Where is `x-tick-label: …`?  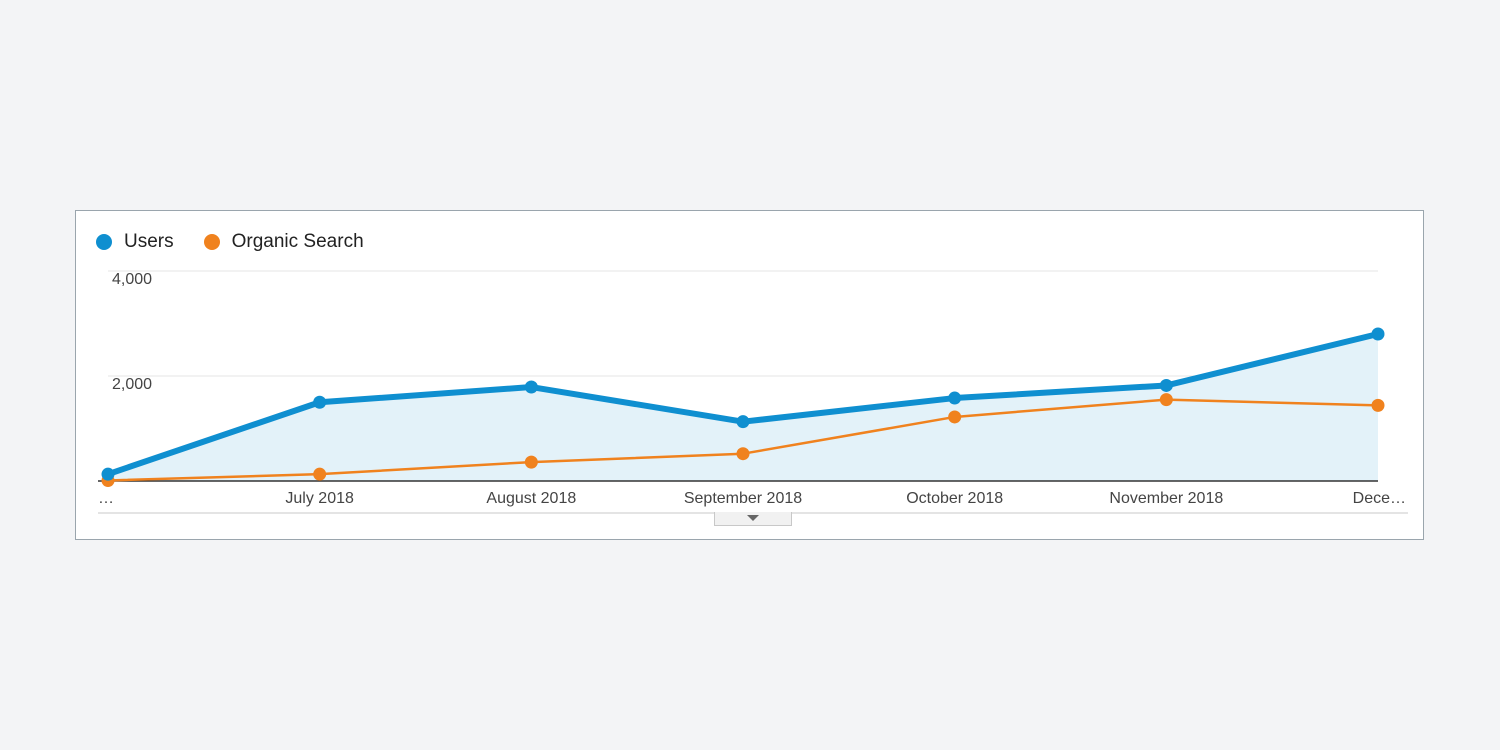
x-tick-label: … is located at coordinates (106, 498).